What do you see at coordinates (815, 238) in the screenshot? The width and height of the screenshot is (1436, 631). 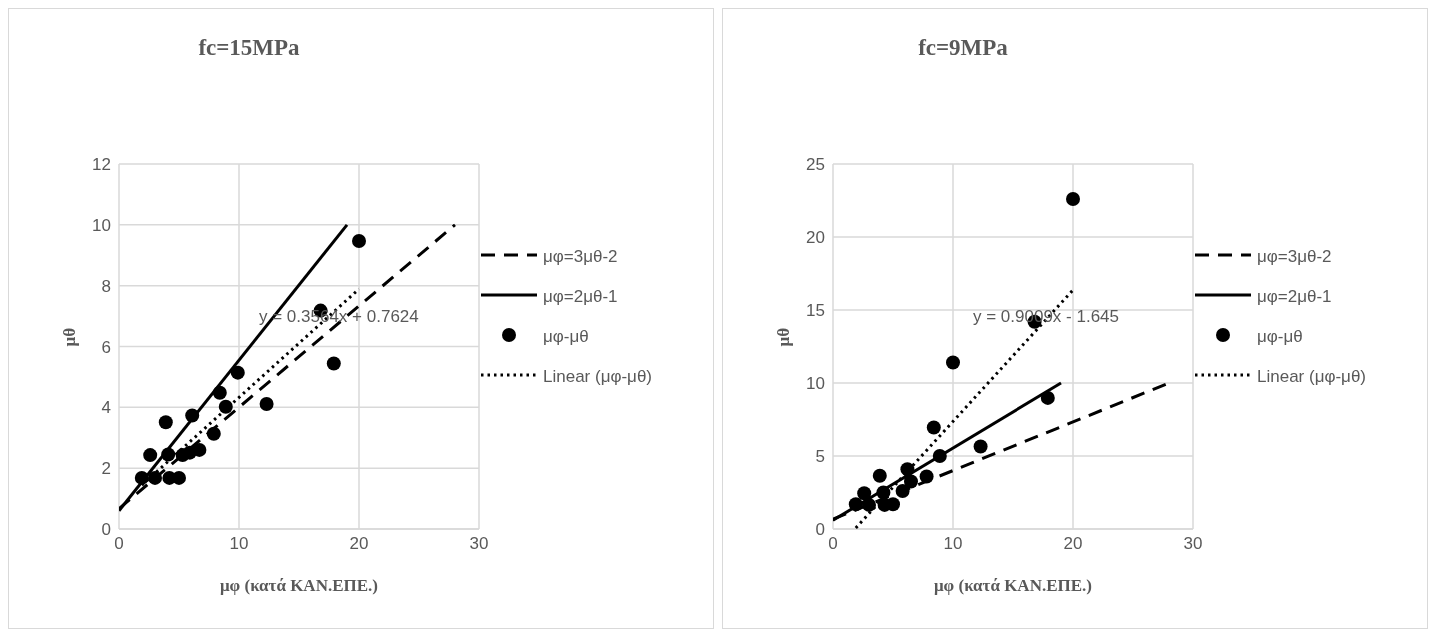 I see `y-tick-label: 20` at bounding box center [815, 238].